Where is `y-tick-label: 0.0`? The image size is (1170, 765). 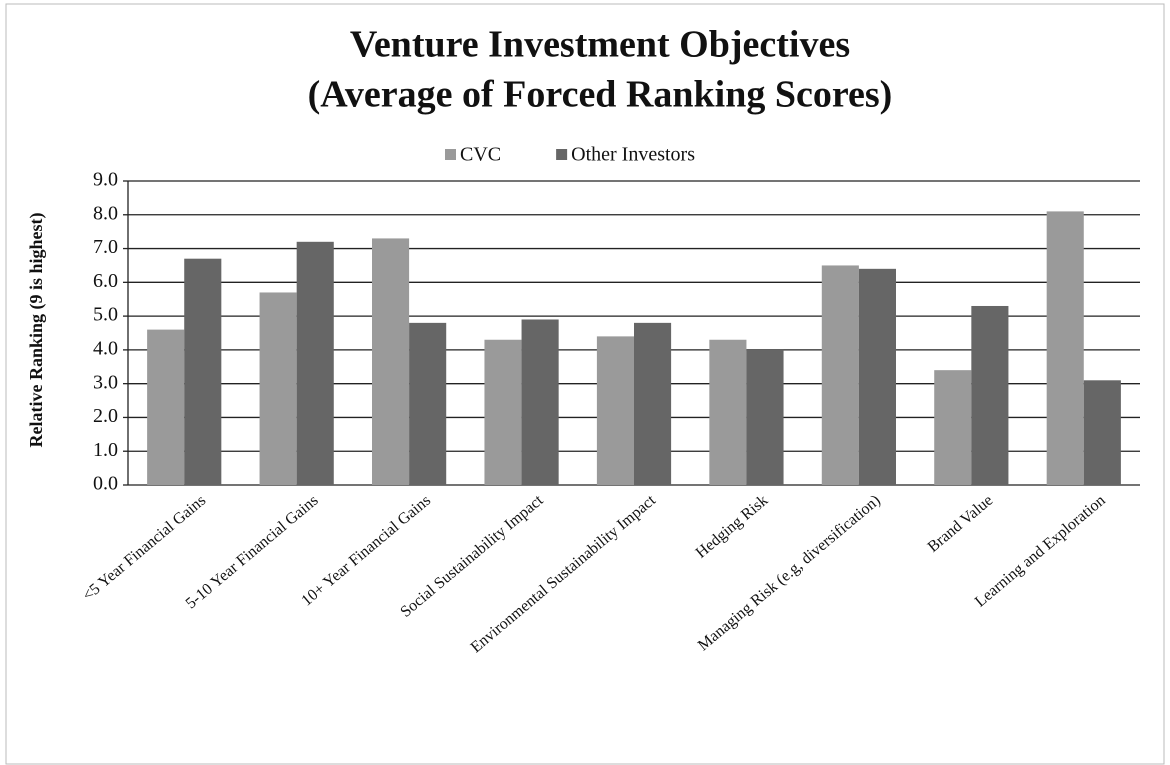
y-tick-label: 0.0 is located at coordinates (105, 484).